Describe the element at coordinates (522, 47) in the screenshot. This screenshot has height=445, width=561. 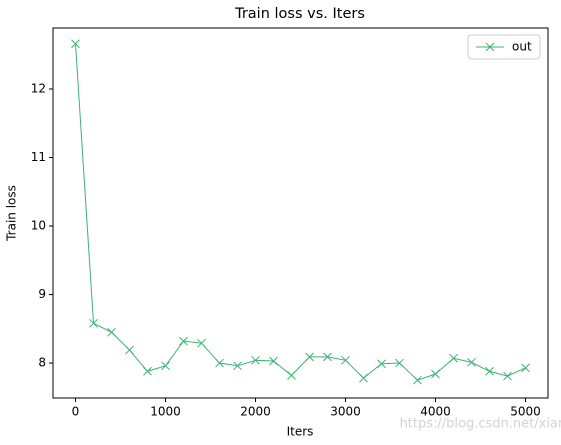
I see `legend-label: out` at that location.